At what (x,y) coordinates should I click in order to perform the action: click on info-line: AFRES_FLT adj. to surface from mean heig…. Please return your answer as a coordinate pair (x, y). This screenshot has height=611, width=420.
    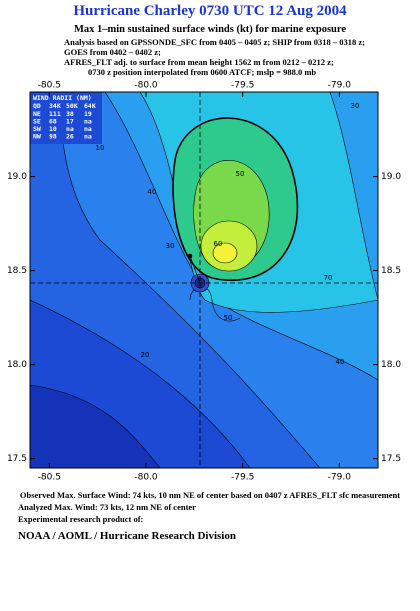
    Looking at the image, I should click on (199, 62).